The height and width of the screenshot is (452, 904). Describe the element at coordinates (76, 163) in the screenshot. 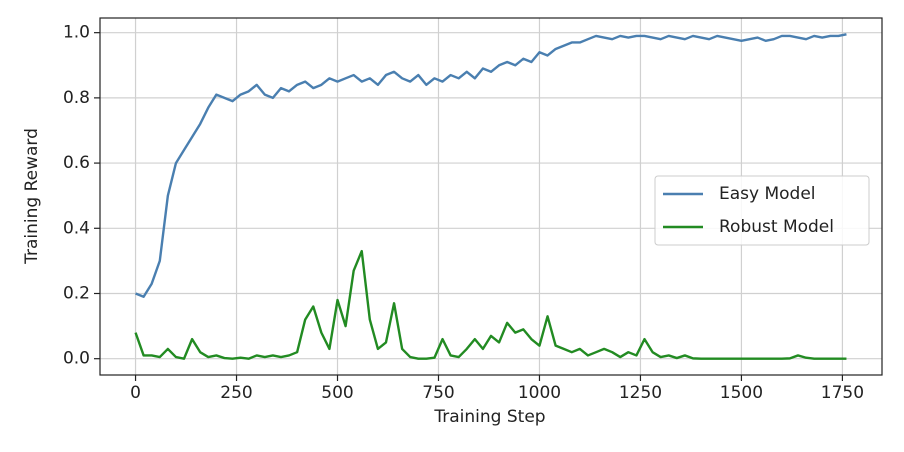

I see `y-tick-label: 0.6` at that location.